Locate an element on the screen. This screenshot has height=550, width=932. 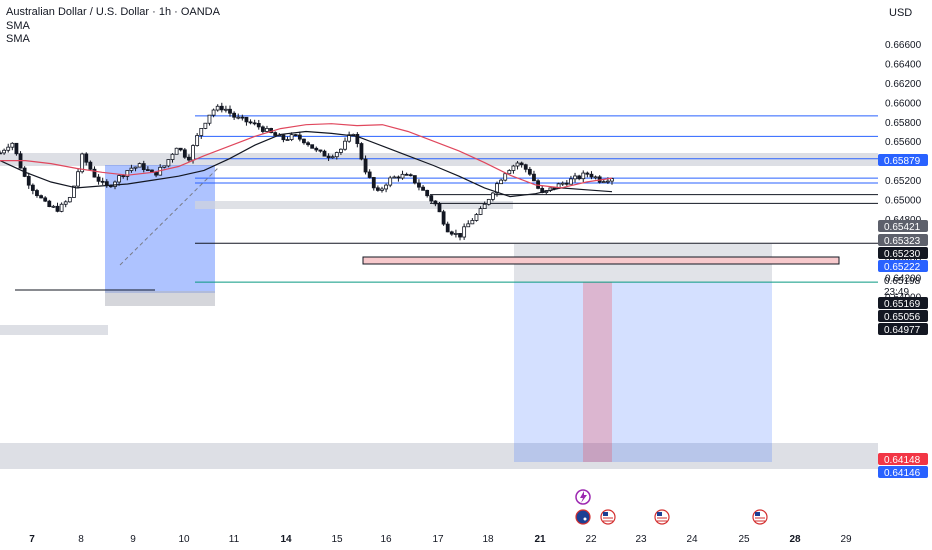
price-label: 0.65421 is located at coordinates (903, 226).